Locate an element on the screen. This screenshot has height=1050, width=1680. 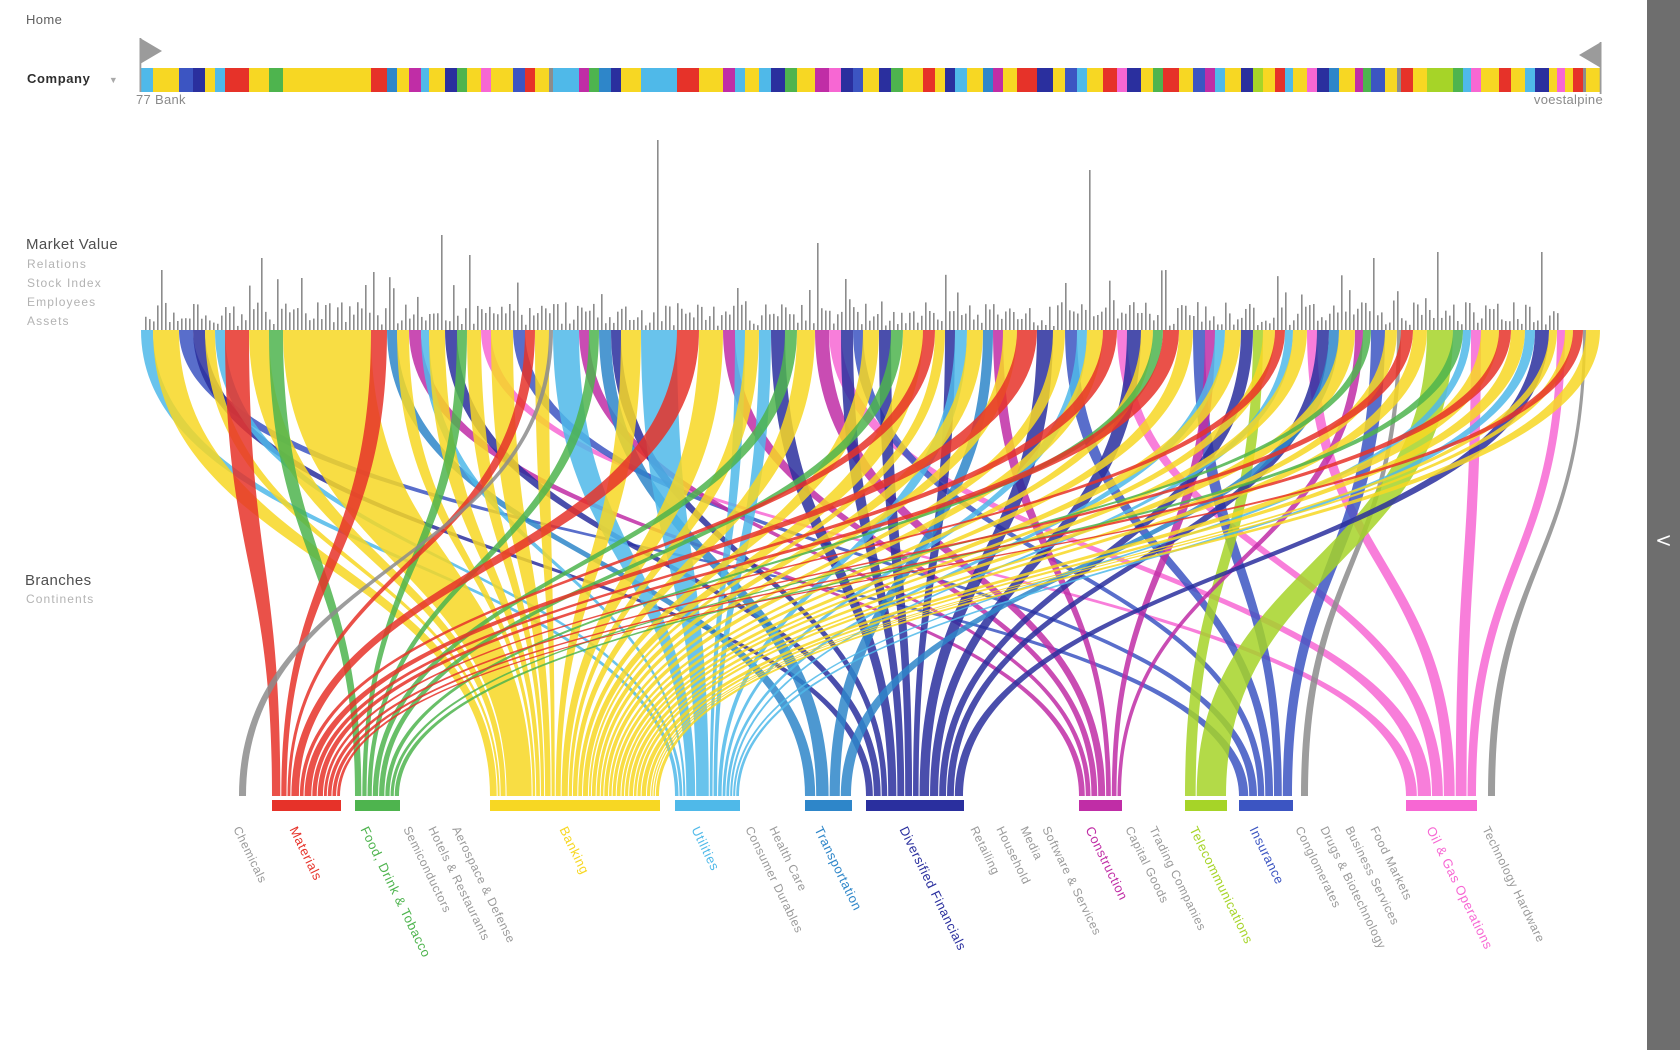
right-collapse-rail: < is located at coordinates (1663, 525).